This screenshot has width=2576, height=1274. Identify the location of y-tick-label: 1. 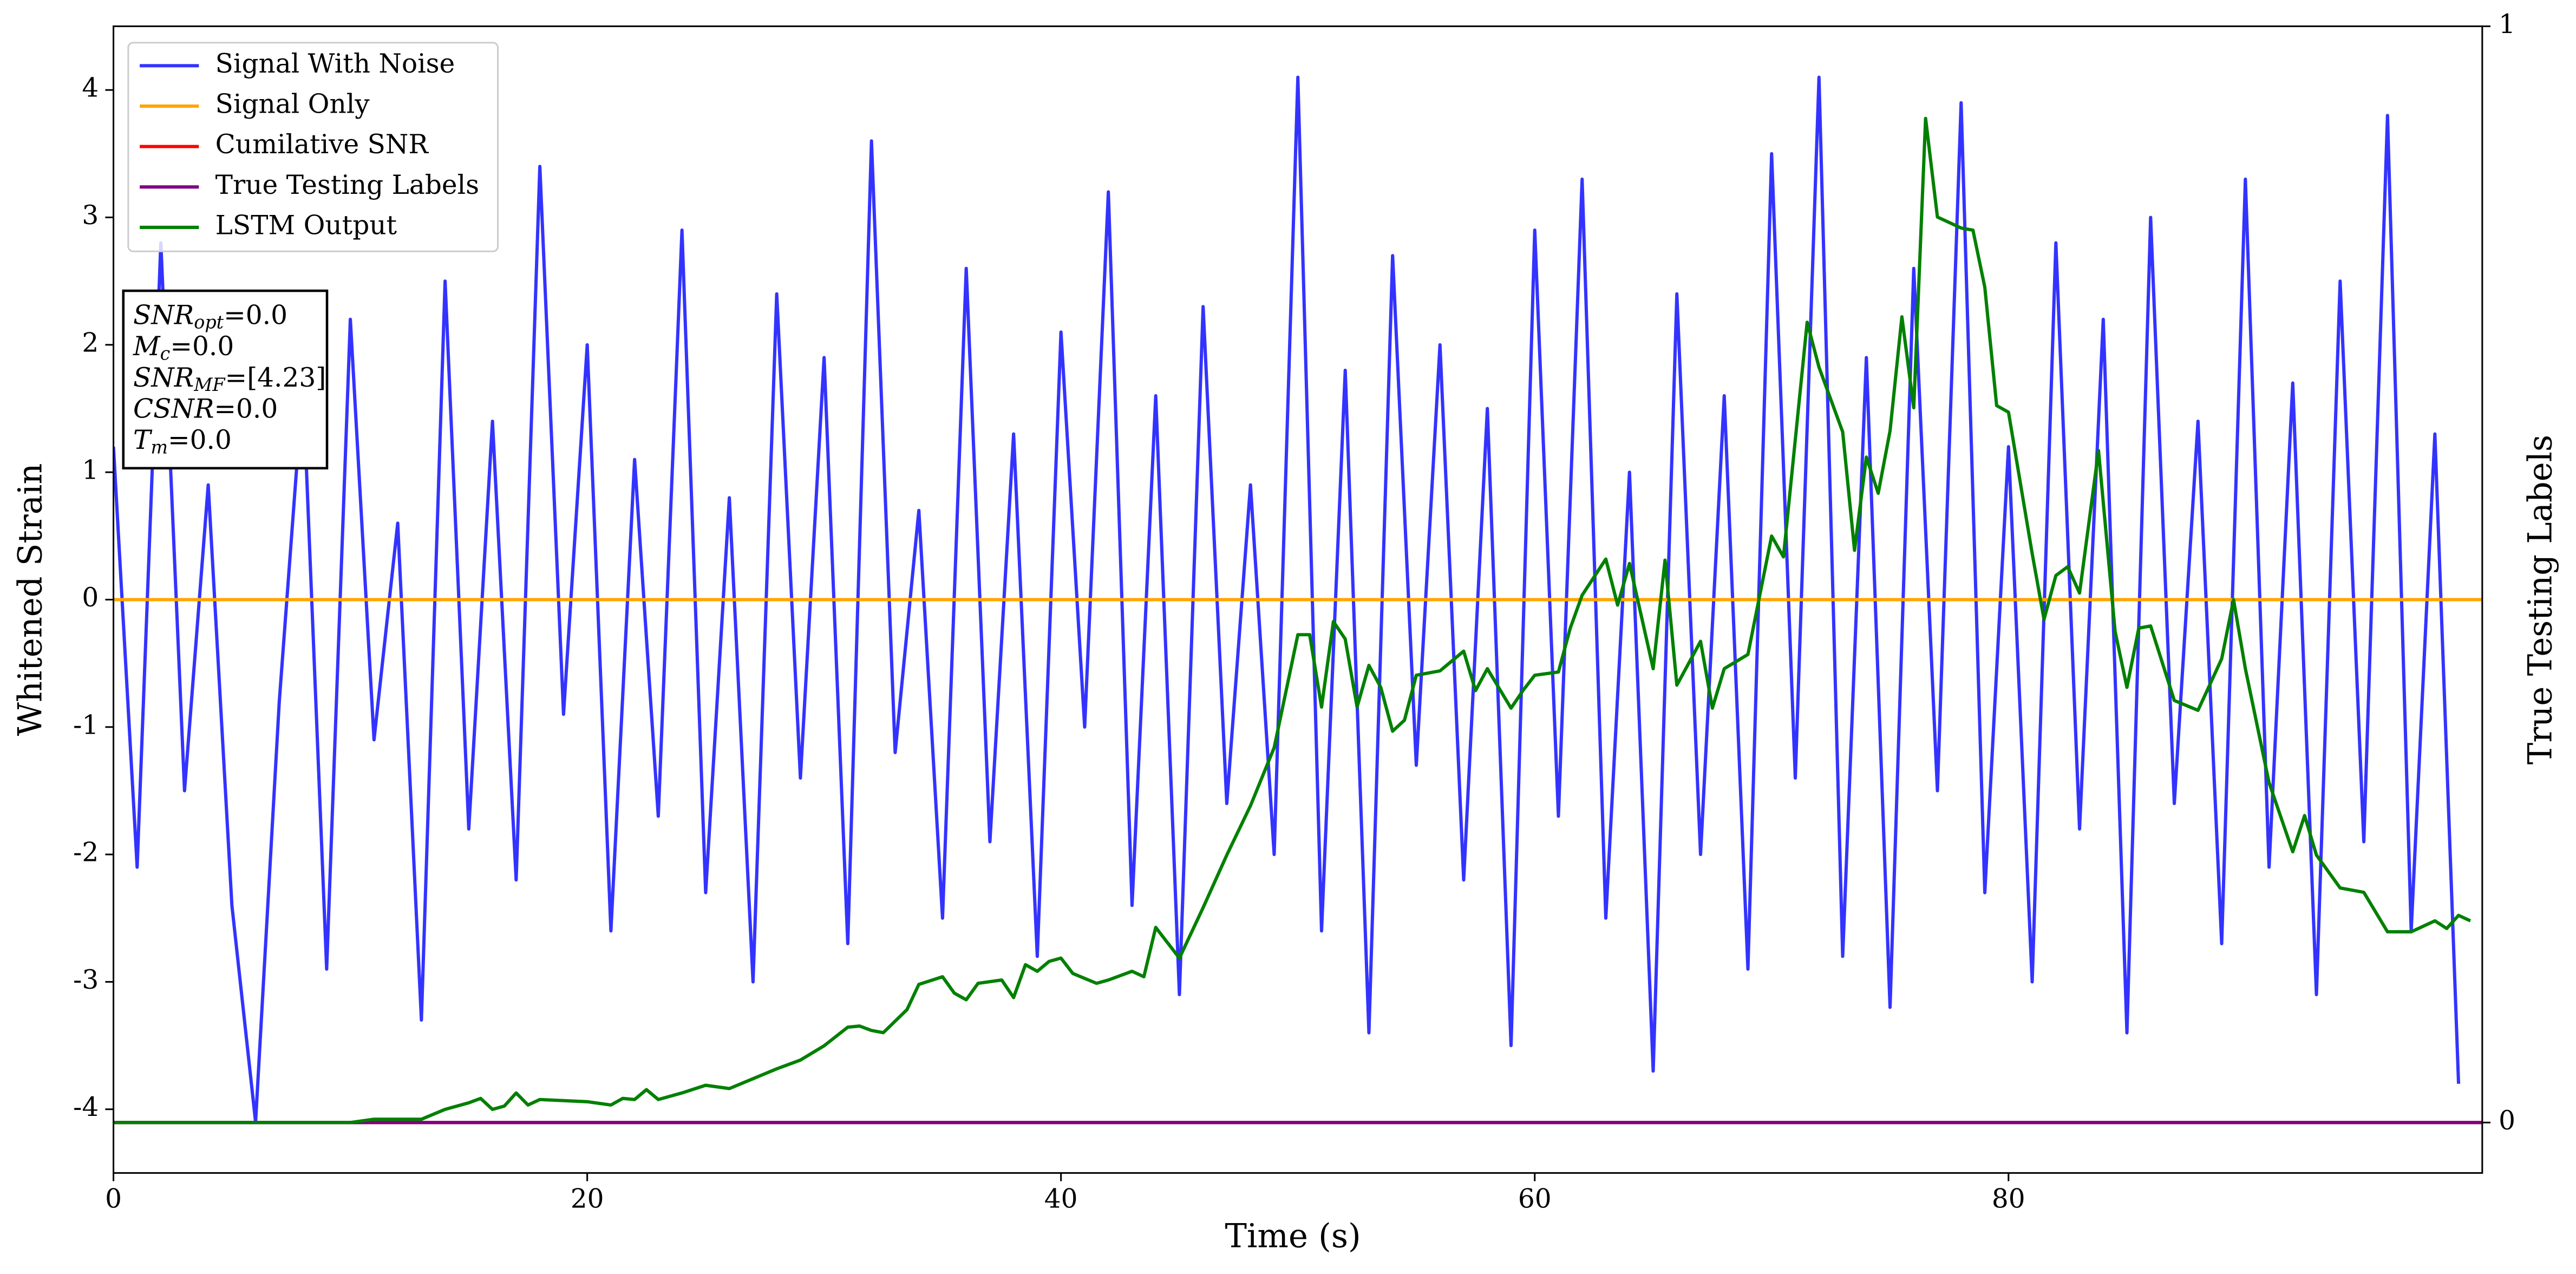
(90, 470).